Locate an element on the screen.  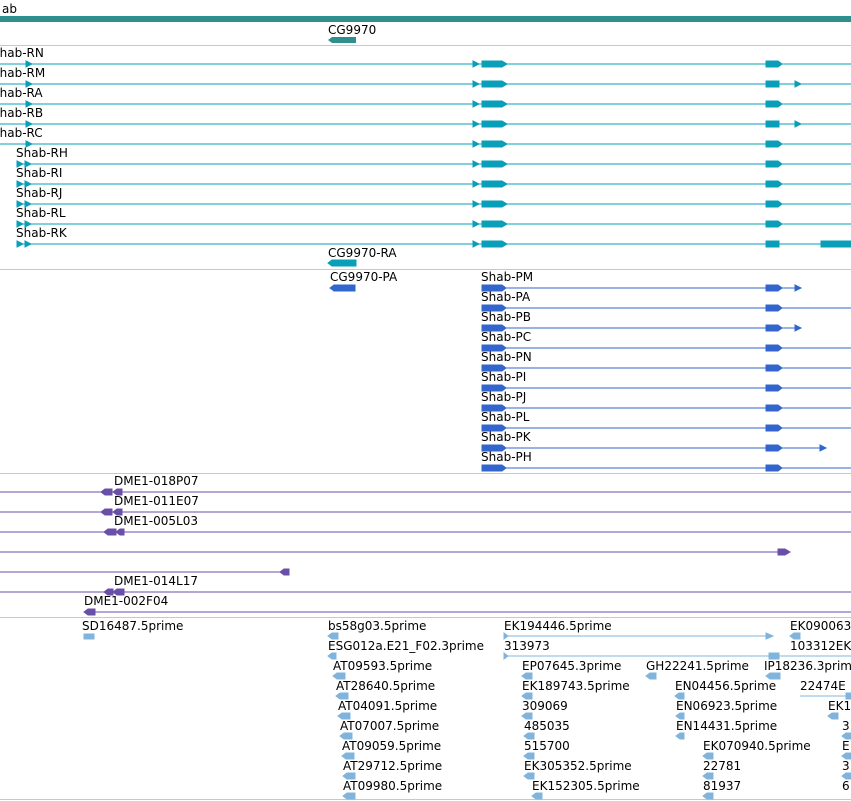
transcript-label: Shab-RI is located at coordinates (39, 173).